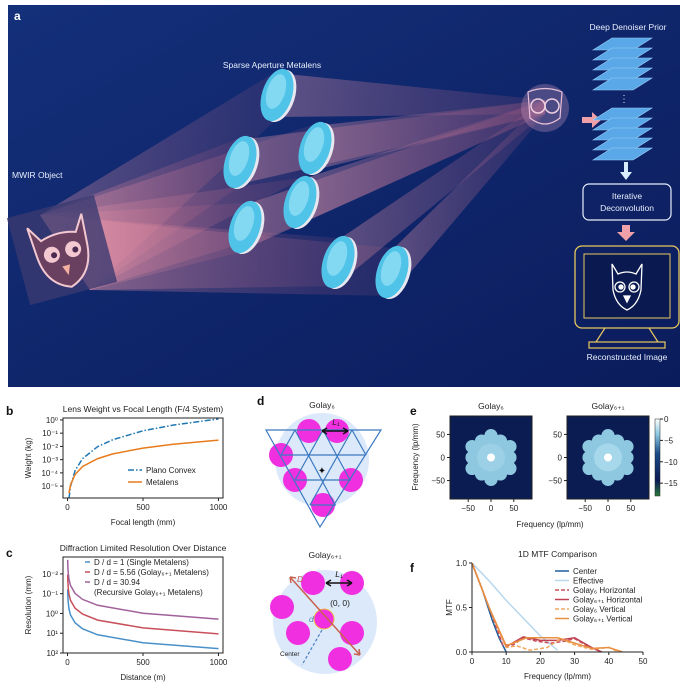  I want to click on legend-entry: D / d = 5.56 (Golay₆₊₁ Metalens), so click(151, 572).